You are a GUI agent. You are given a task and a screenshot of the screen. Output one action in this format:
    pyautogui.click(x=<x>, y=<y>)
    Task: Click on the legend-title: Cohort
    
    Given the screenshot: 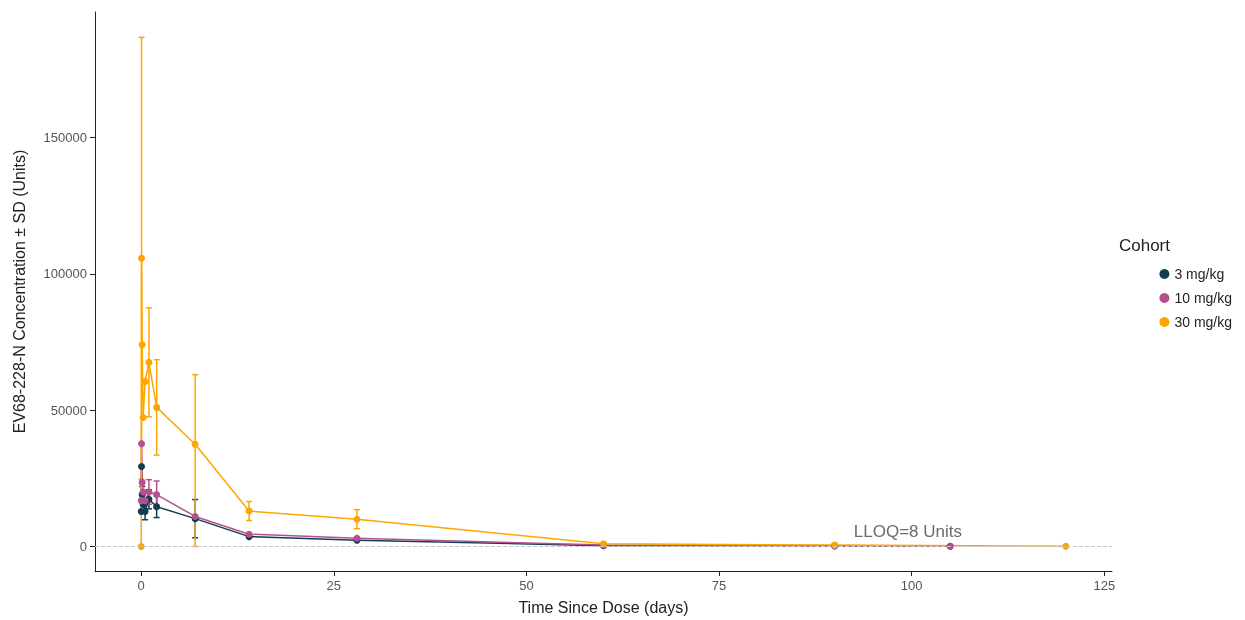 What is the action you would take?
    pyautogui.click(x=1144, y=245)
    